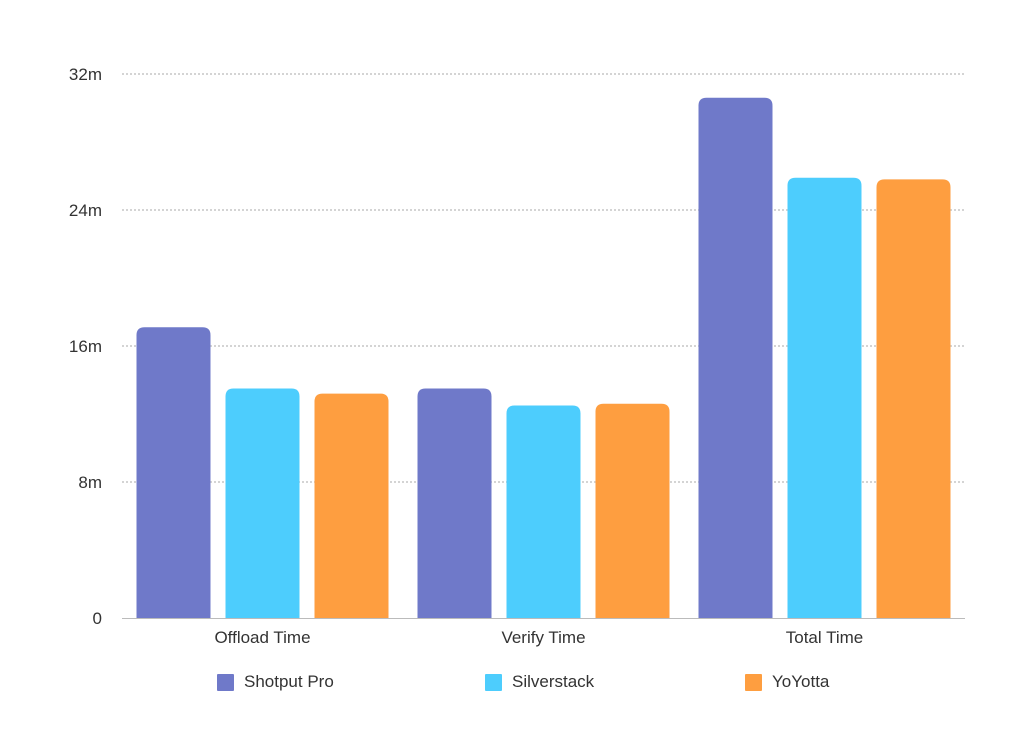 The width and height of the screenshot is (1024, 736). I want to click on y-tick-label: 0, so click(97, 618).